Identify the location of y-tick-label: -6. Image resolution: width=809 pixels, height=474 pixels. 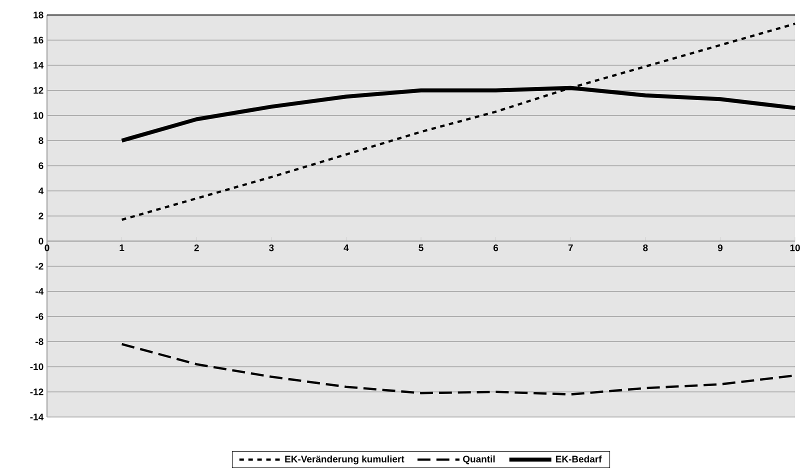
(40, 316).